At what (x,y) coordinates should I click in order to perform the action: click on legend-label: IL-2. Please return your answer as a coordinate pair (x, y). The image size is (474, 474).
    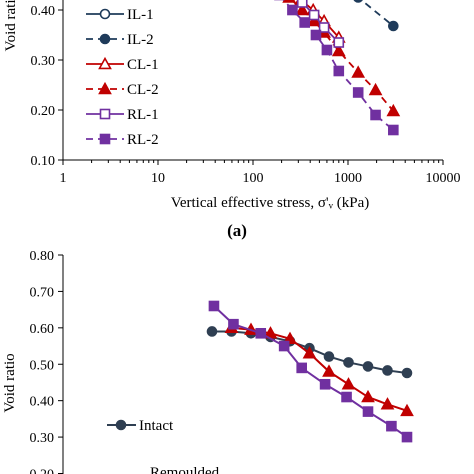
    Looking at the image, I should click on (140, 40).